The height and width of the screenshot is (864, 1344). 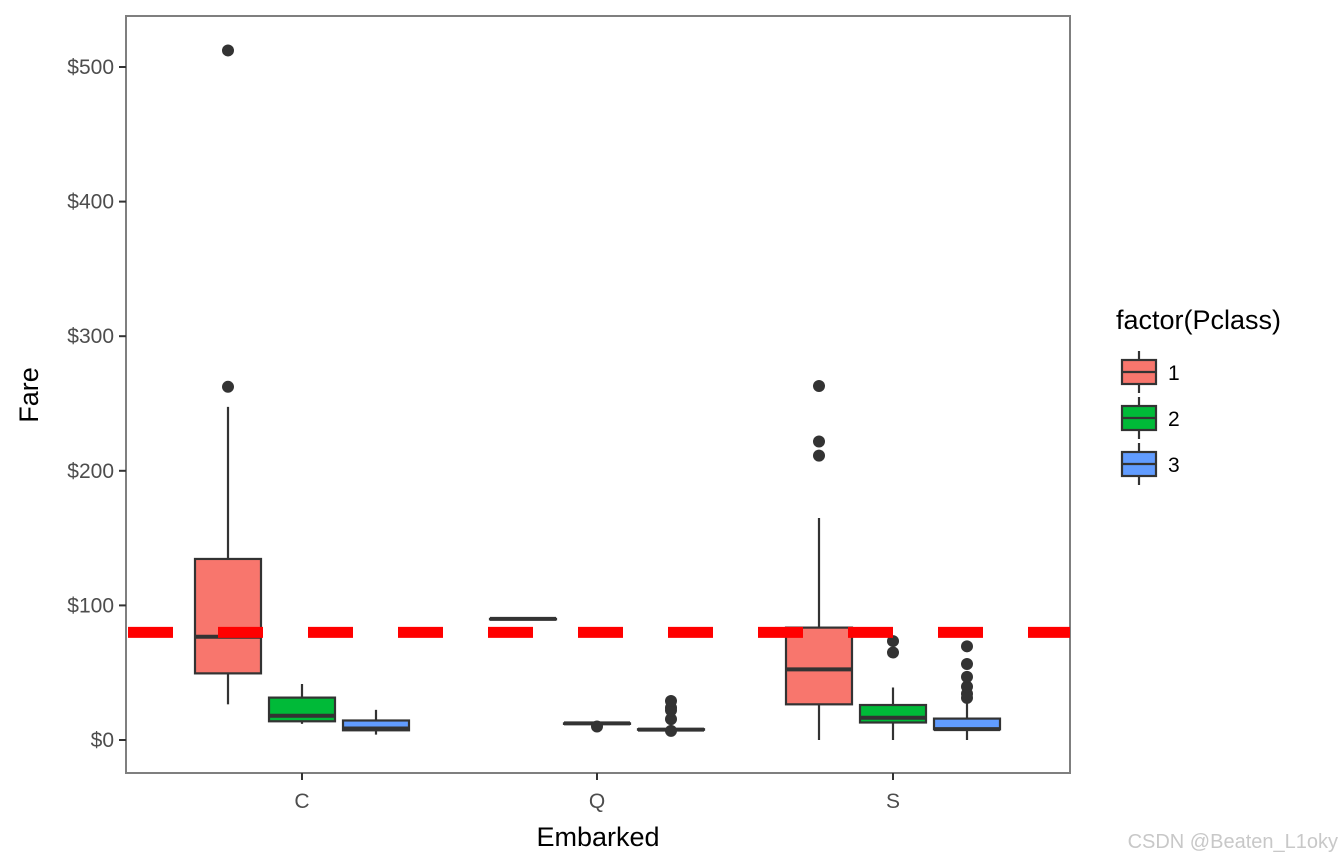 What do you see at coordinates (1174, 373) in the screenshot?
I see `legend-label: 1` at bounding box center [1174, 373].